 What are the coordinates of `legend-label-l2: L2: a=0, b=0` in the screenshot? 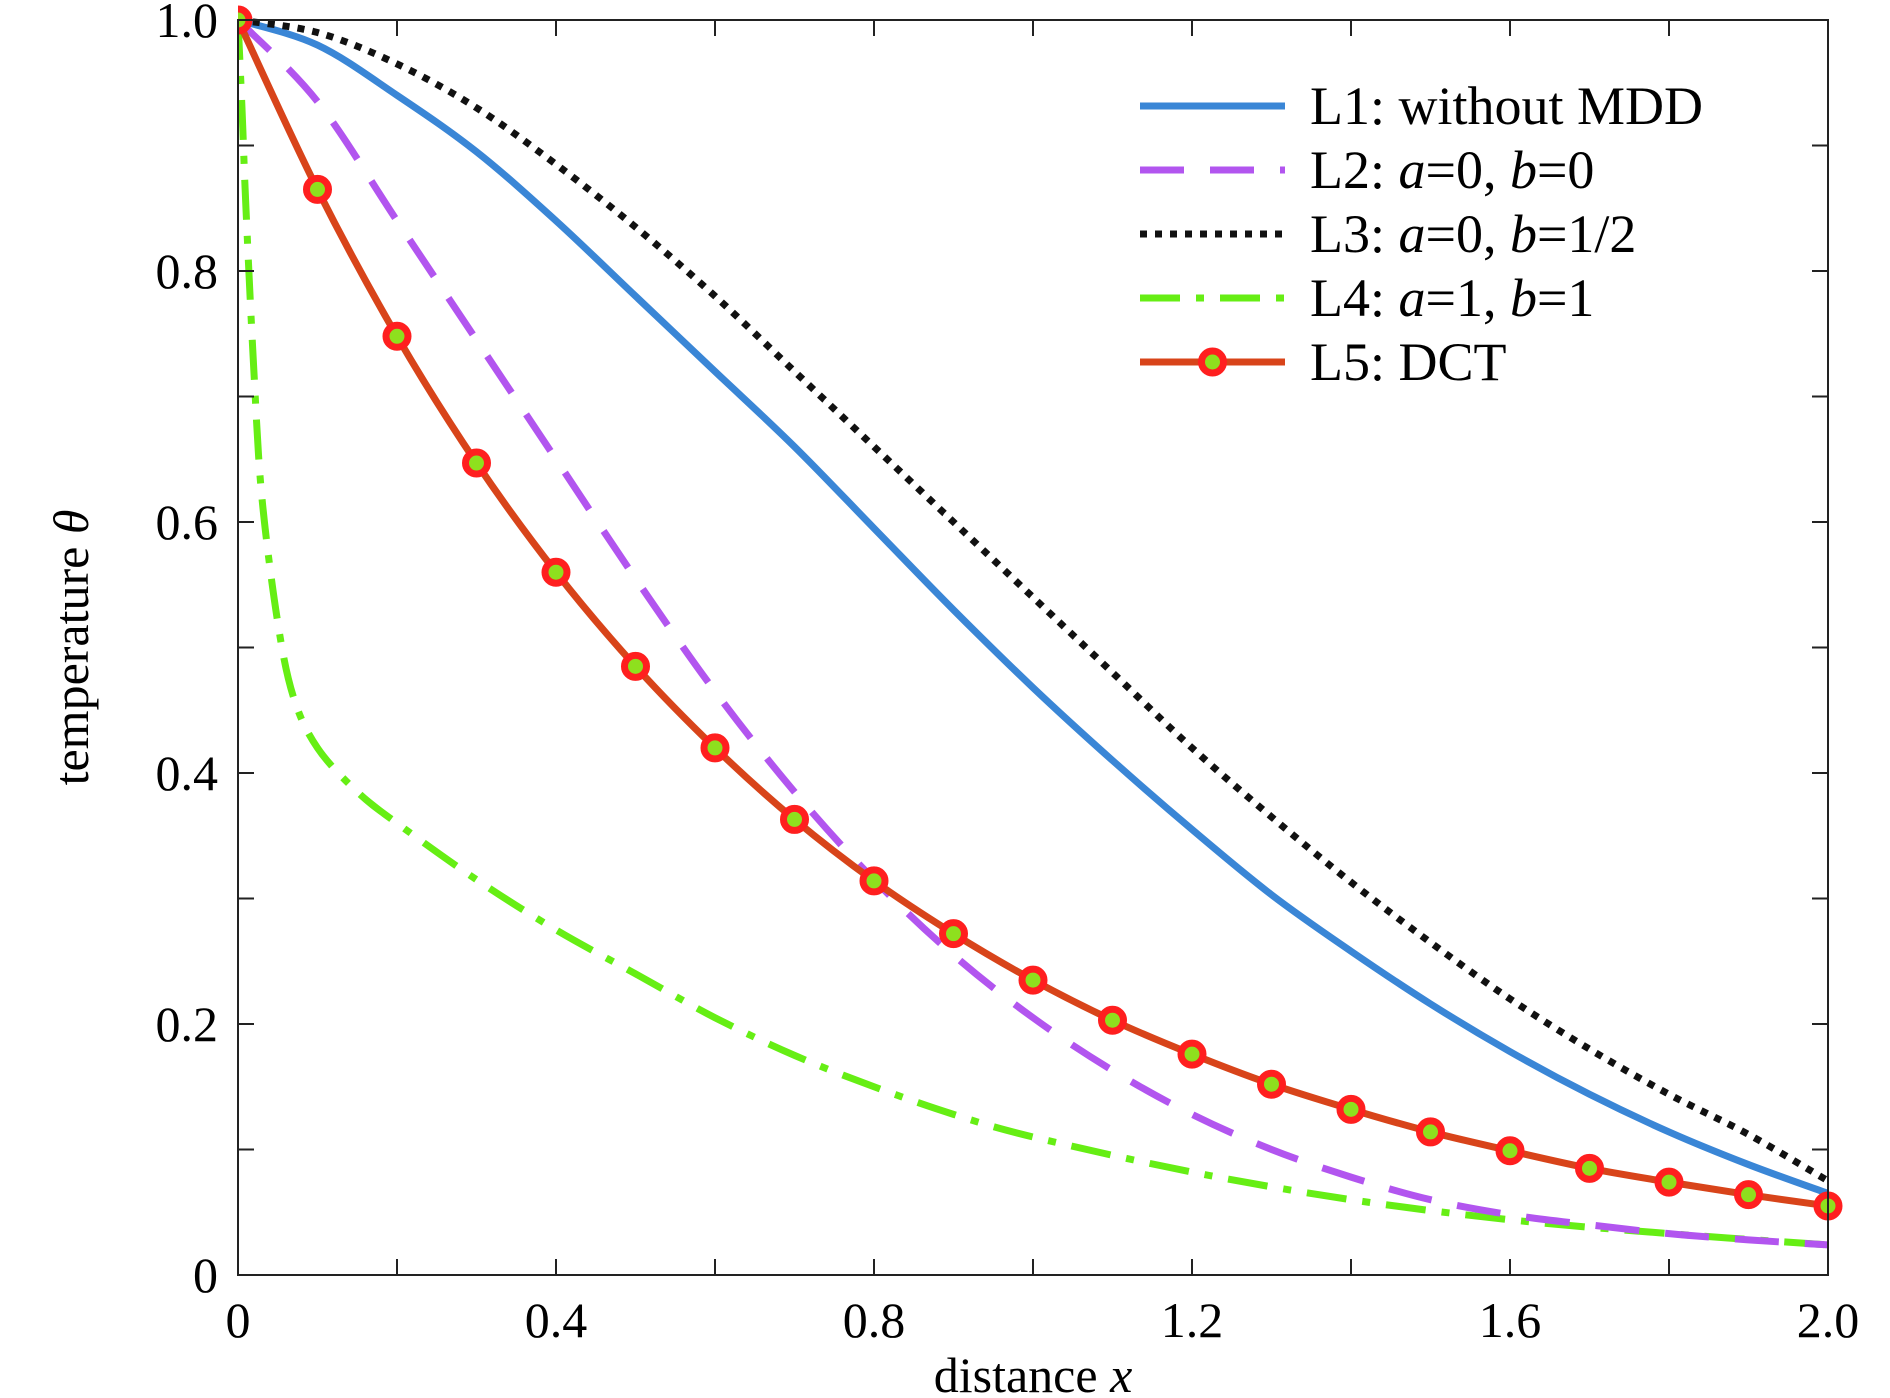 It's located at (1452, 170).